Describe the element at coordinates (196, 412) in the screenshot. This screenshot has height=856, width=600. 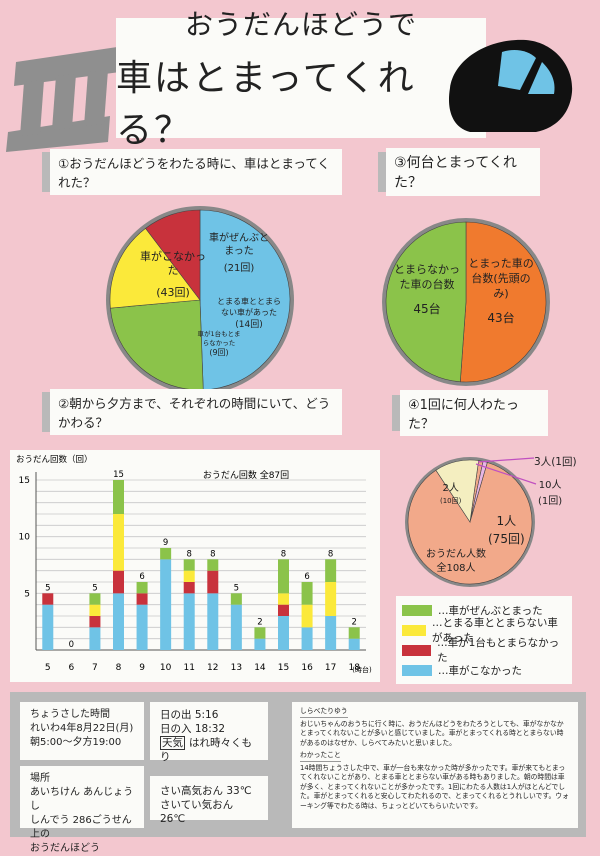
I see `q2-label: ②朝から夕方まで、それぞれの時間にいて、どうかわる？` at that location.